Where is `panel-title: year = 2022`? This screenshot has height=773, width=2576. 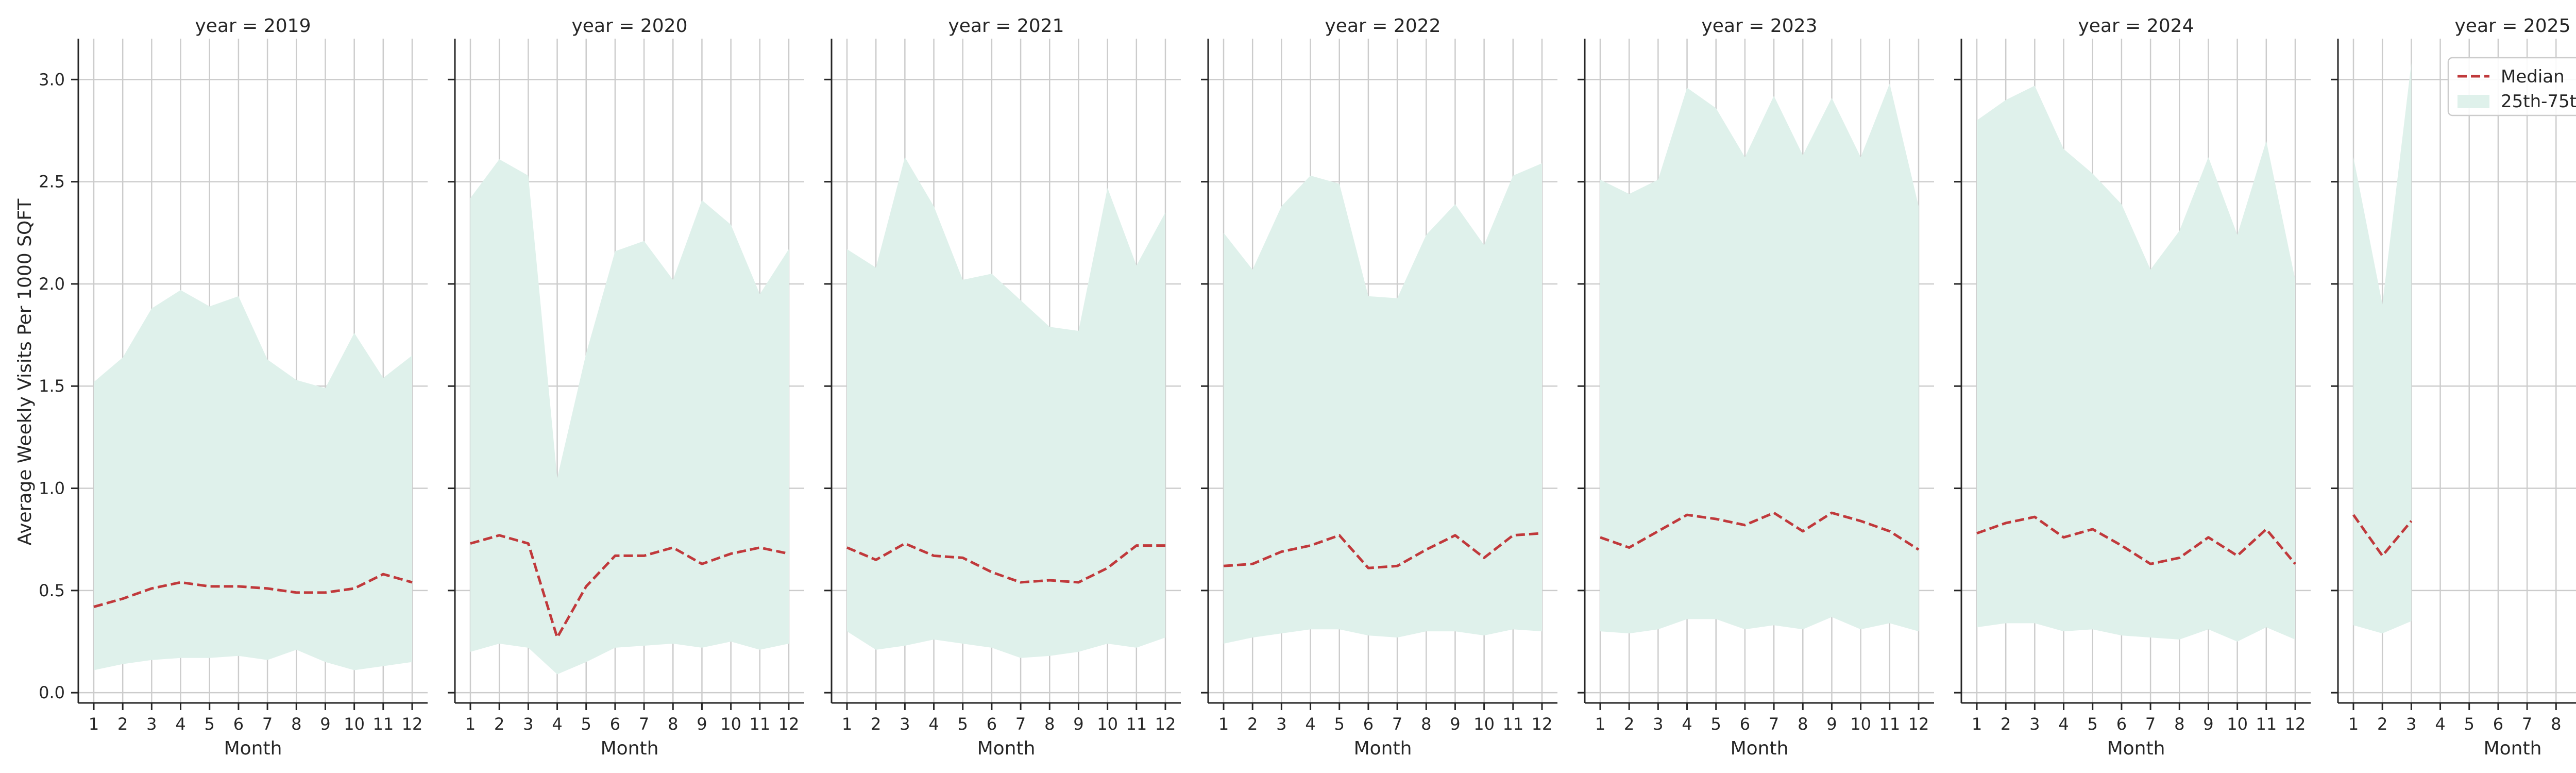 panel-title: year = 2022 is located at coordinates (1383, 26).